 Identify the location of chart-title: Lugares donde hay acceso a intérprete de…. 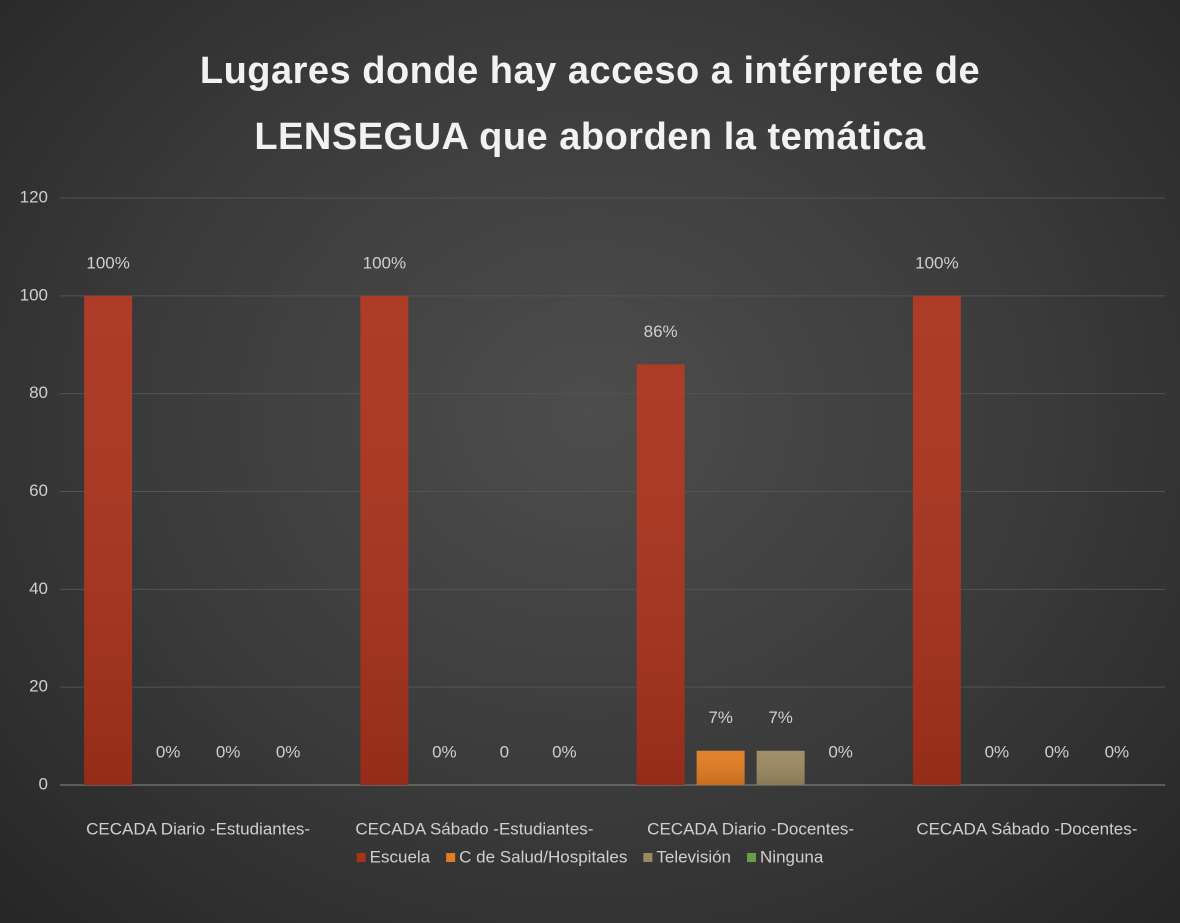
(590, 104).